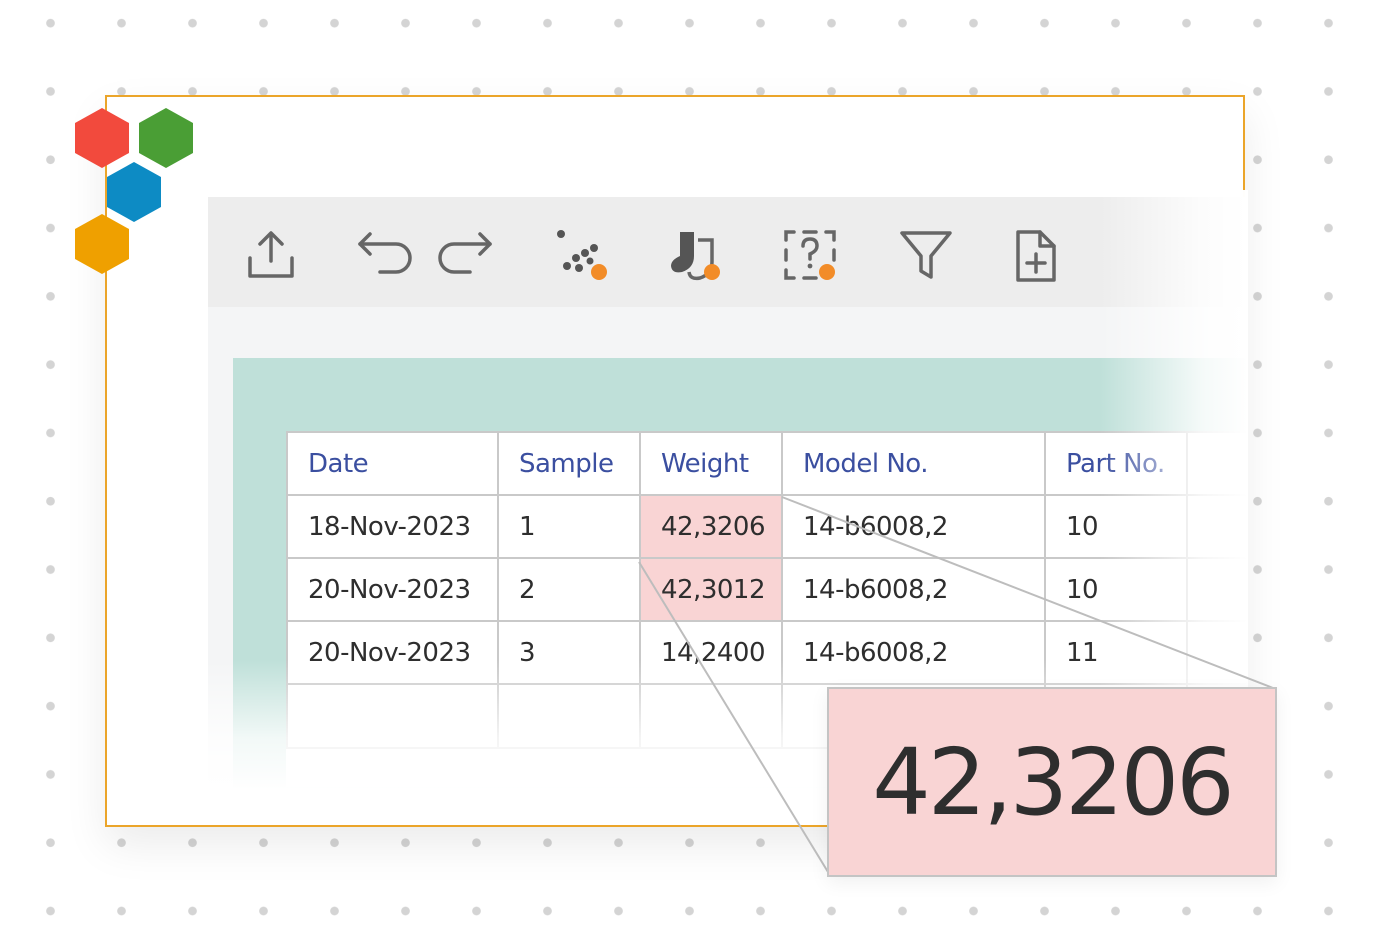 The height and width of the screenshot is (938, 1382). I want to click on column-header-weight: Weight, so click(711, 463).